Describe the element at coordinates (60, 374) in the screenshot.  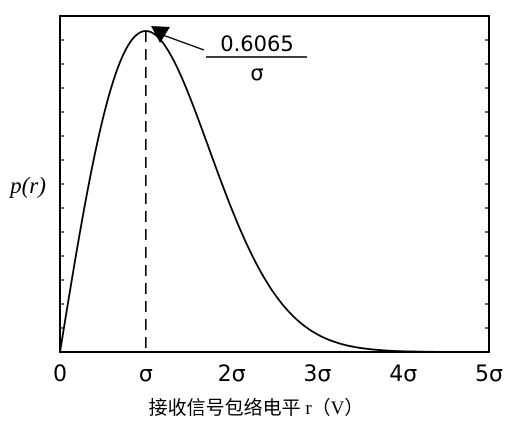
I see `x-tick-label: 0` at that location.